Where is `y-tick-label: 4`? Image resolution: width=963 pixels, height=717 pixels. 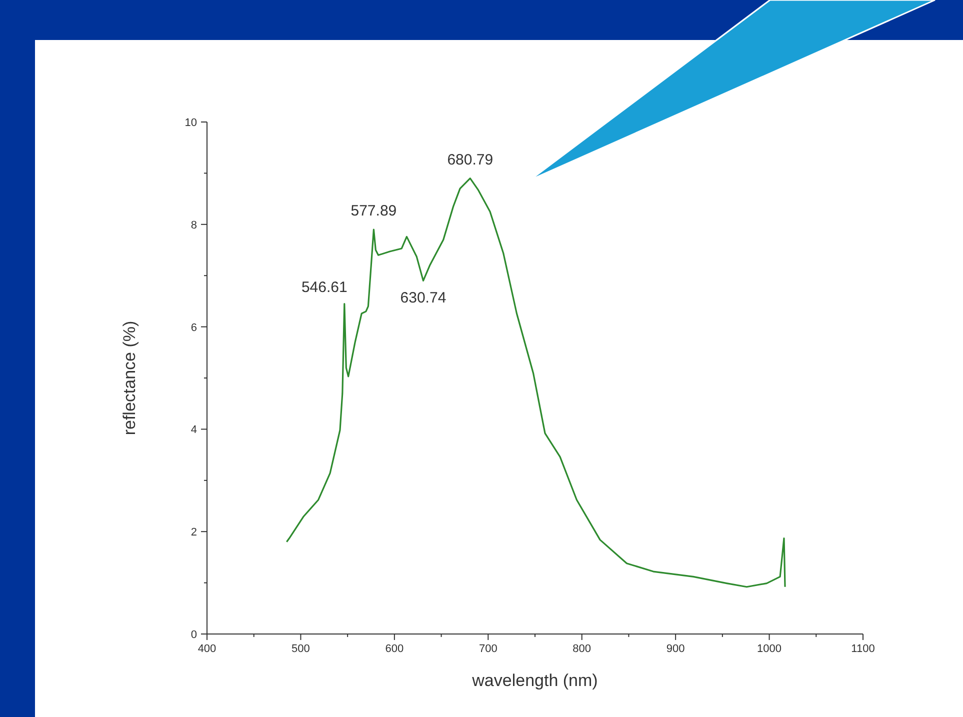 y-tick-label: 4 is located at coordinates (193, 430).